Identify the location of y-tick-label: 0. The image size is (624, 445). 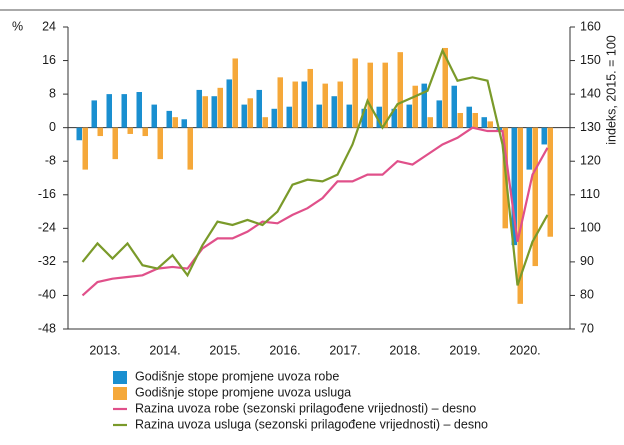
(52, 127).